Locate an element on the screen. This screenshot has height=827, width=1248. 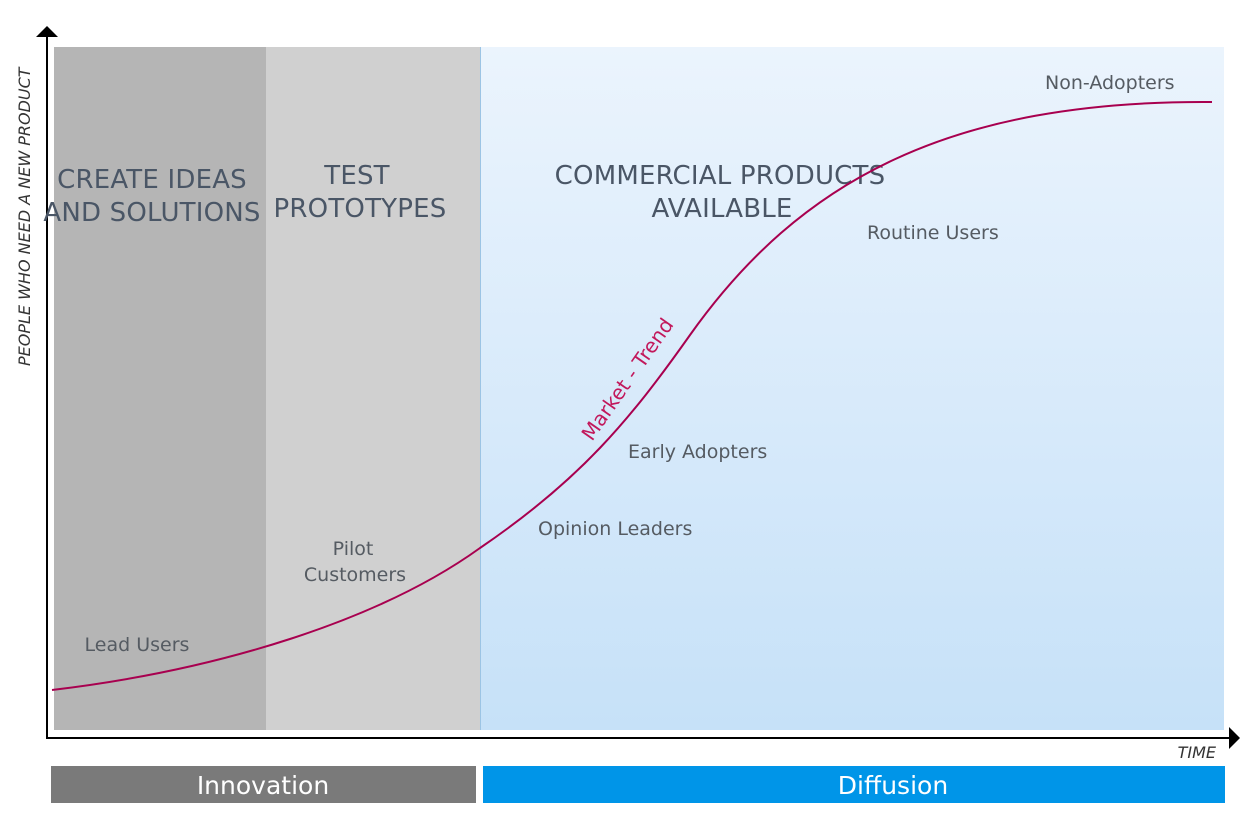
diffusion-band is located at coordinates (854, 784).